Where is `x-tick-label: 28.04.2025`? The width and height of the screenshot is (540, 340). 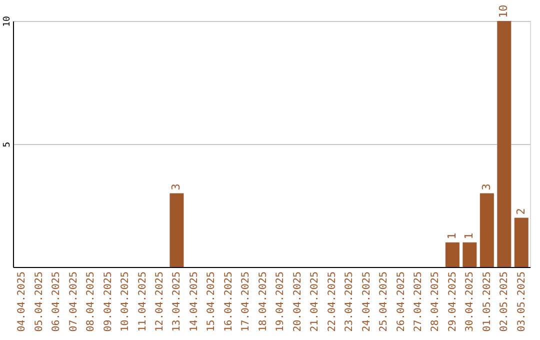
x-tick-label: 28.04.2025 is located at coordinates (436, 302).